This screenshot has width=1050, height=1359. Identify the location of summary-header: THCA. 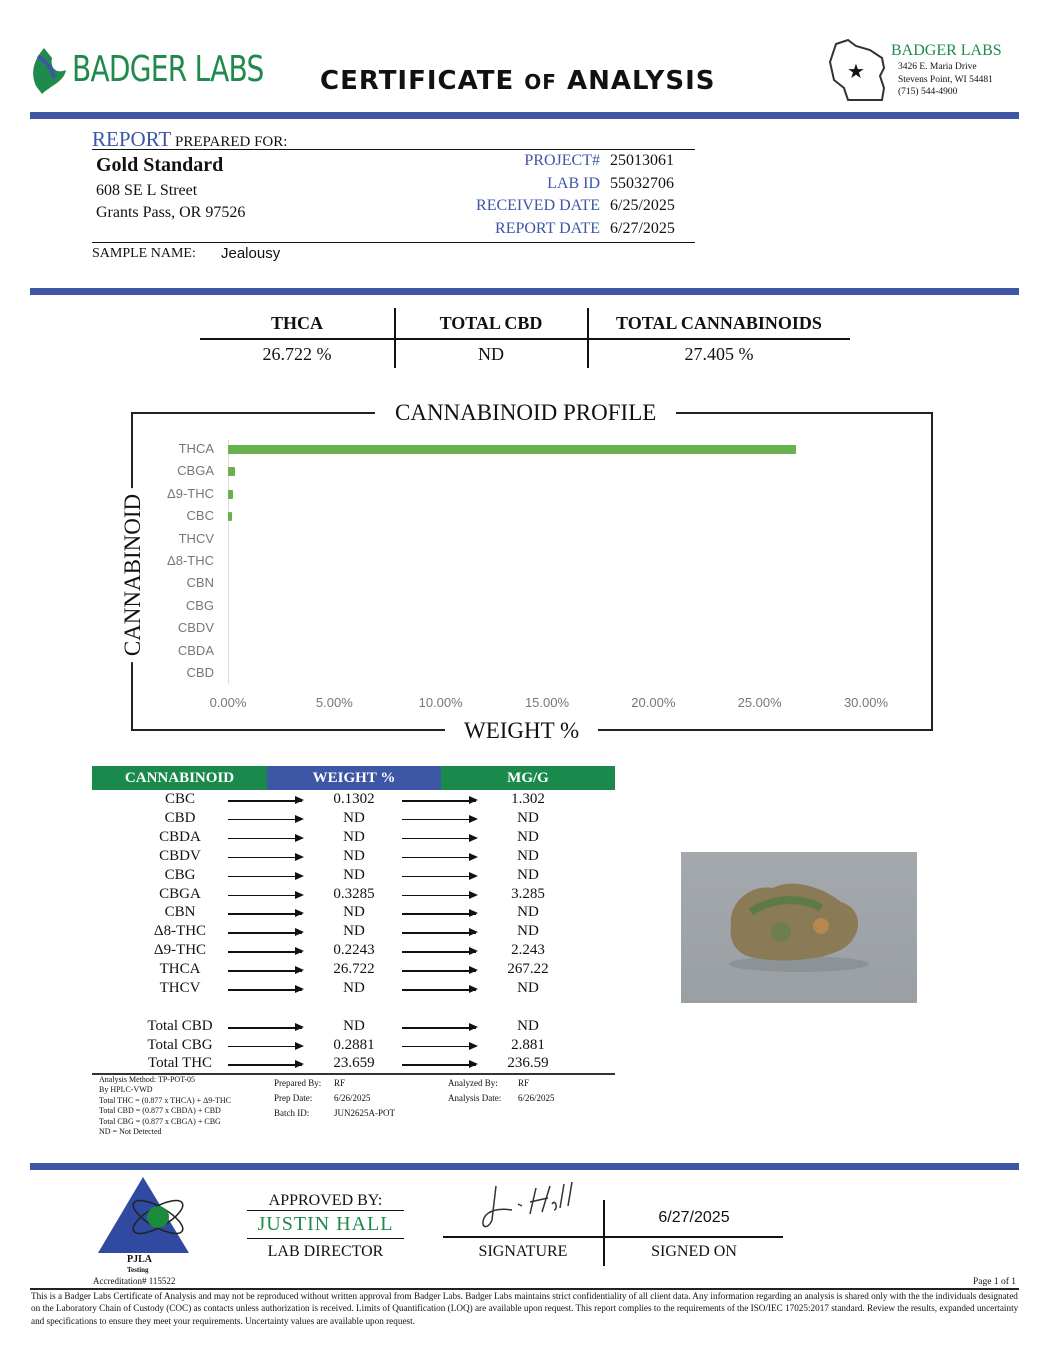
(296, 323).